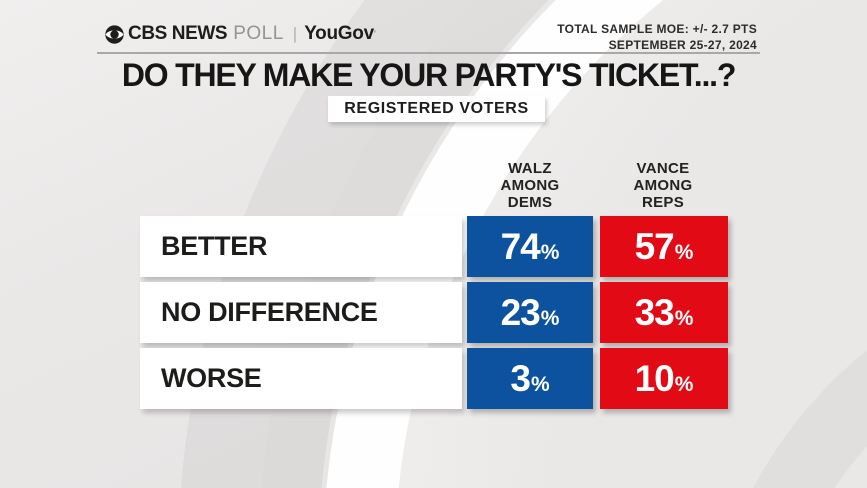 The image size is (867, 488). I want to click on percent-value: 74 %, so click(530, 246).